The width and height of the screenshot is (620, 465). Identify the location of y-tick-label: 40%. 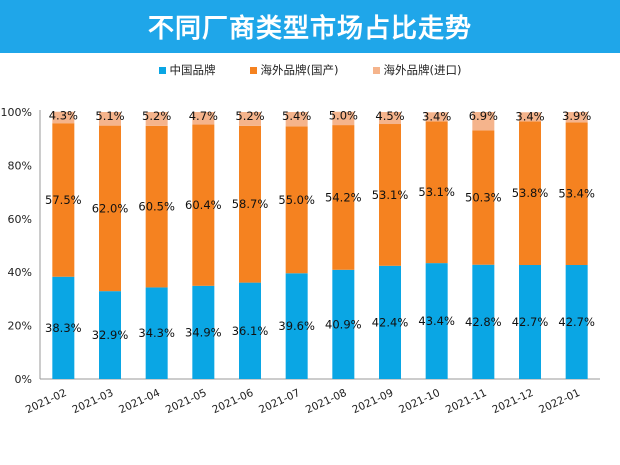
(20, 272).